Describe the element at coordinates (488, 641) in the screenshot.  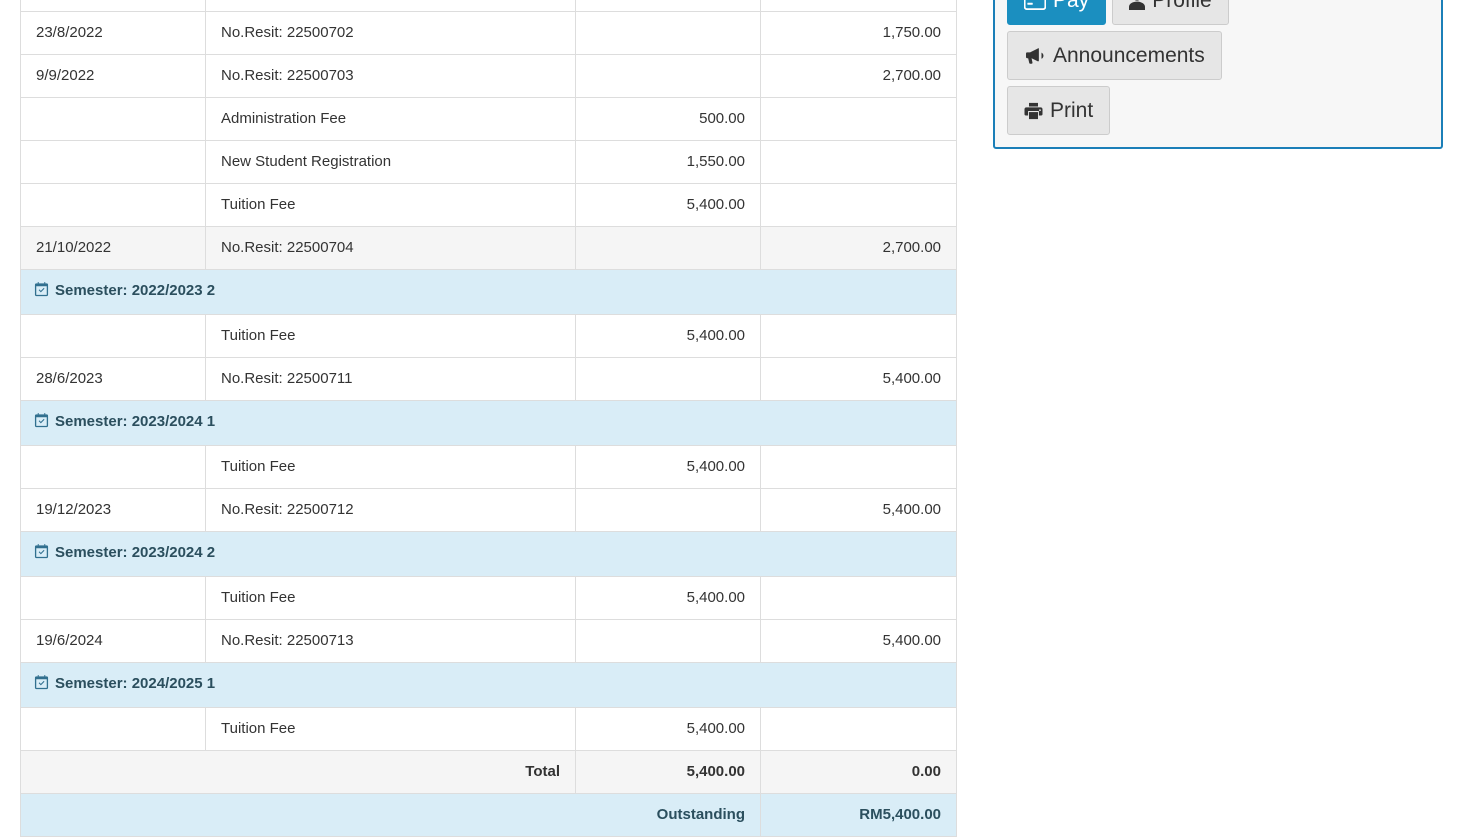
I see `table-row: 19/6/2024 No.Resit: 22500713 5,400.00` at that location.